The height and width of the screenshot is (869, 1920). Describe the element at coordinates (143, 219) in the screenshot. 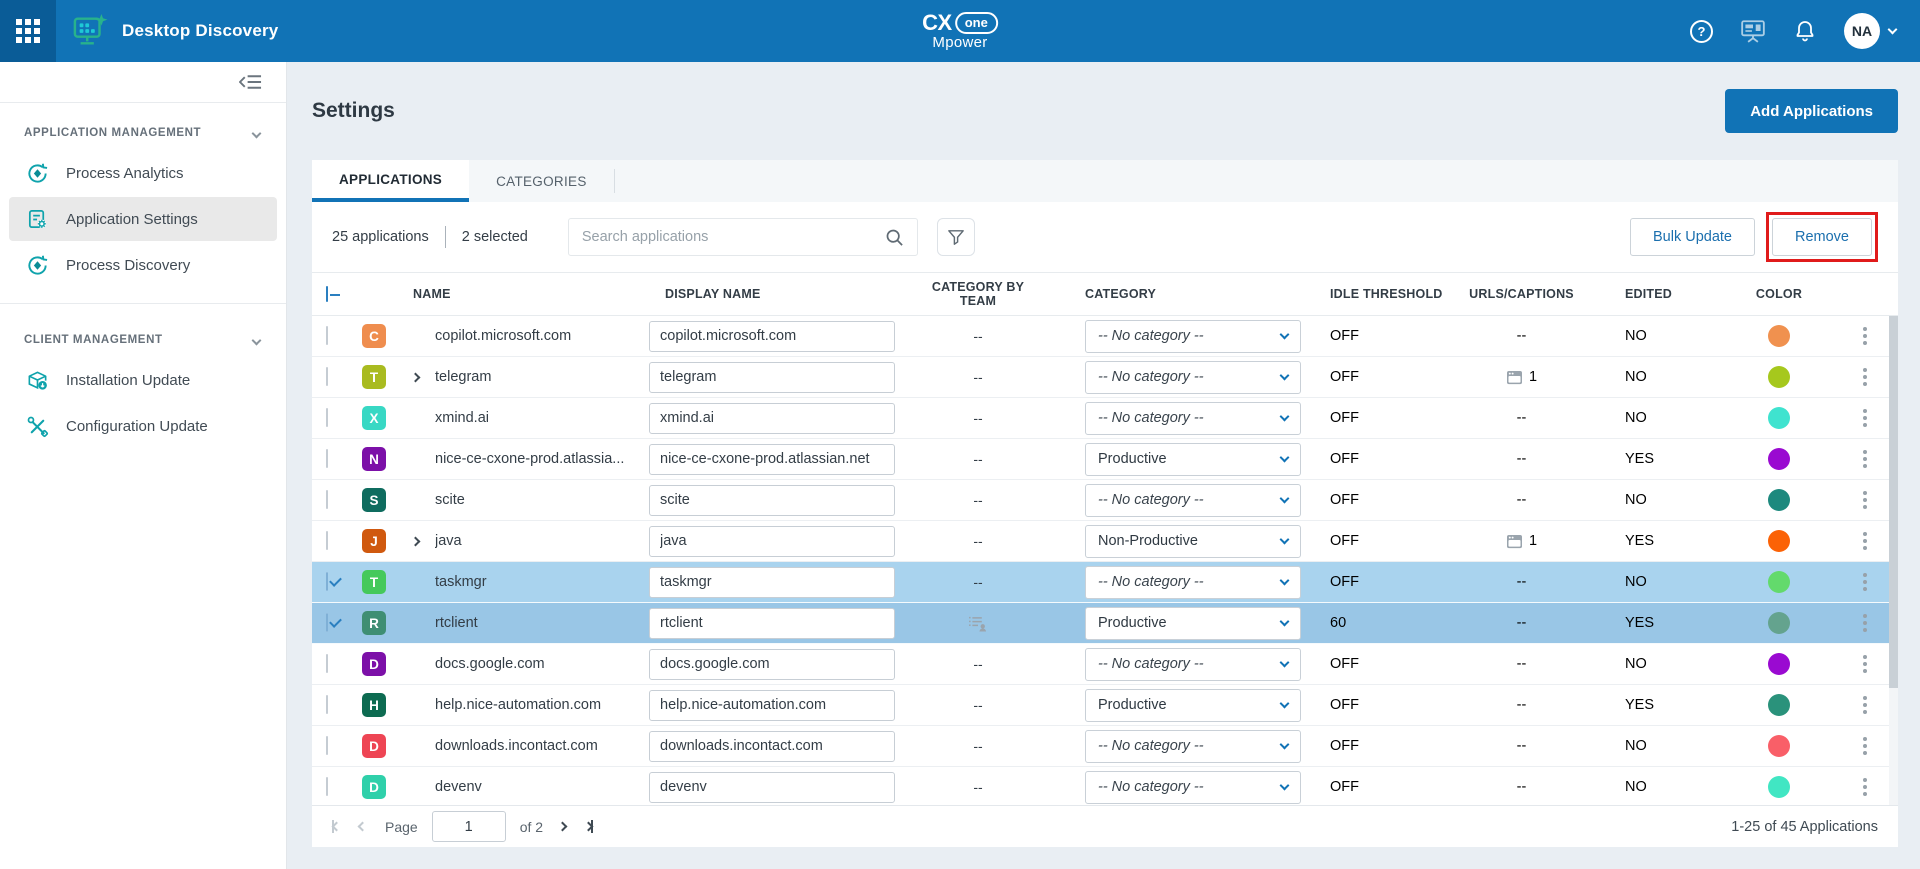

I see `sidebar-item-application-settings: Application Settings` at that location.